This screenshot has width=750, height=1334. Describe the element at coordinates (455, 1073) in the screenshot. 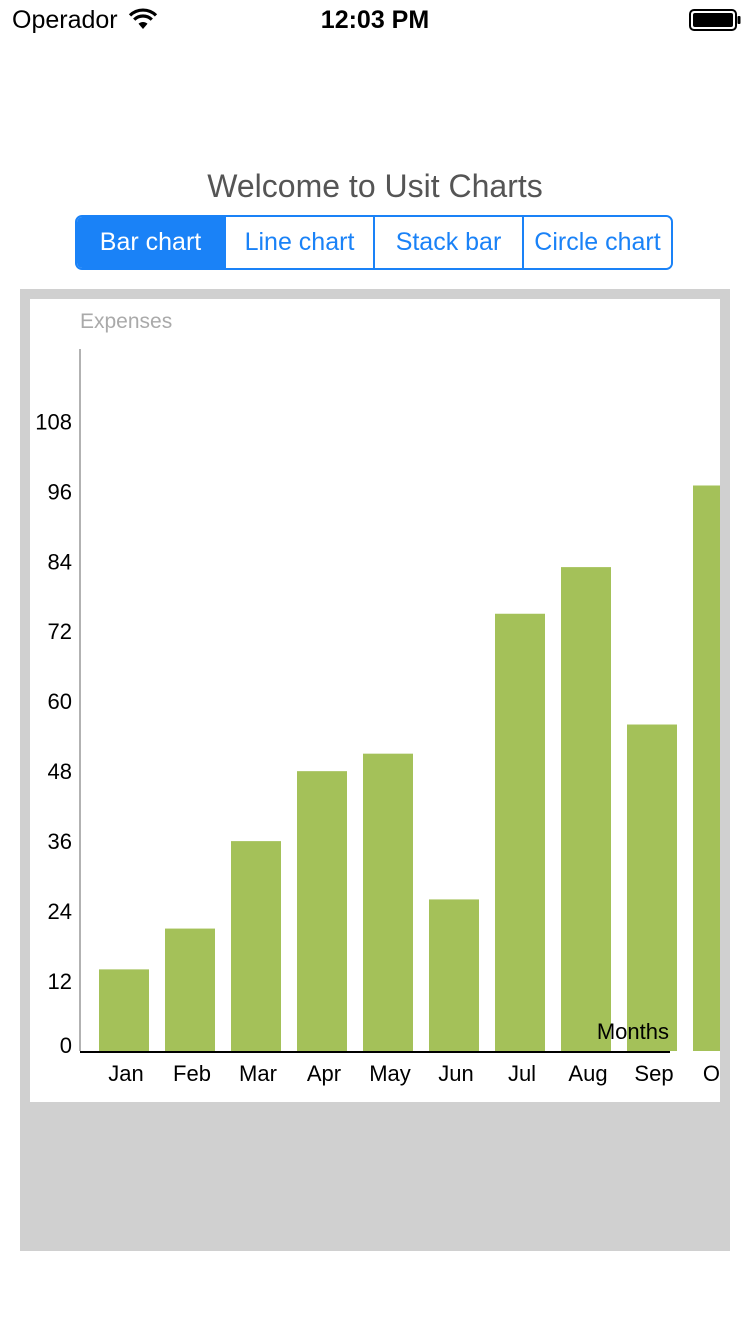

I see `x-tick-label: Jun` at that location.